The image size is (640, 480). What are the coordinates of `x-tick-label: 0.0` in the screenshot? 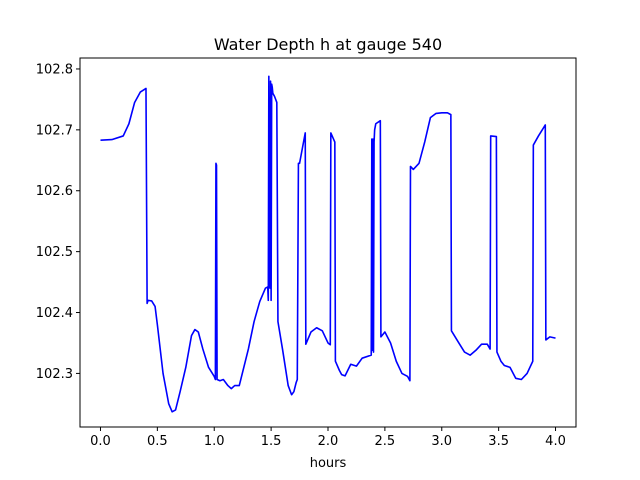 It's located at (100, 441).